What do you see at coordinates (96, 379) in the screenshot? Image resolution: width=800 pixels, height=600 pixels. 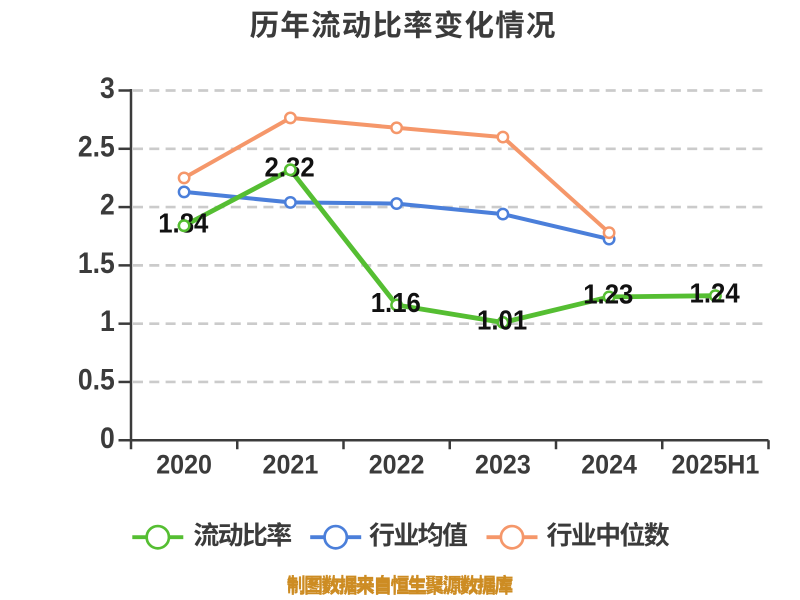 I see `svg-text: 0.5` at bounding box center [96, 379].